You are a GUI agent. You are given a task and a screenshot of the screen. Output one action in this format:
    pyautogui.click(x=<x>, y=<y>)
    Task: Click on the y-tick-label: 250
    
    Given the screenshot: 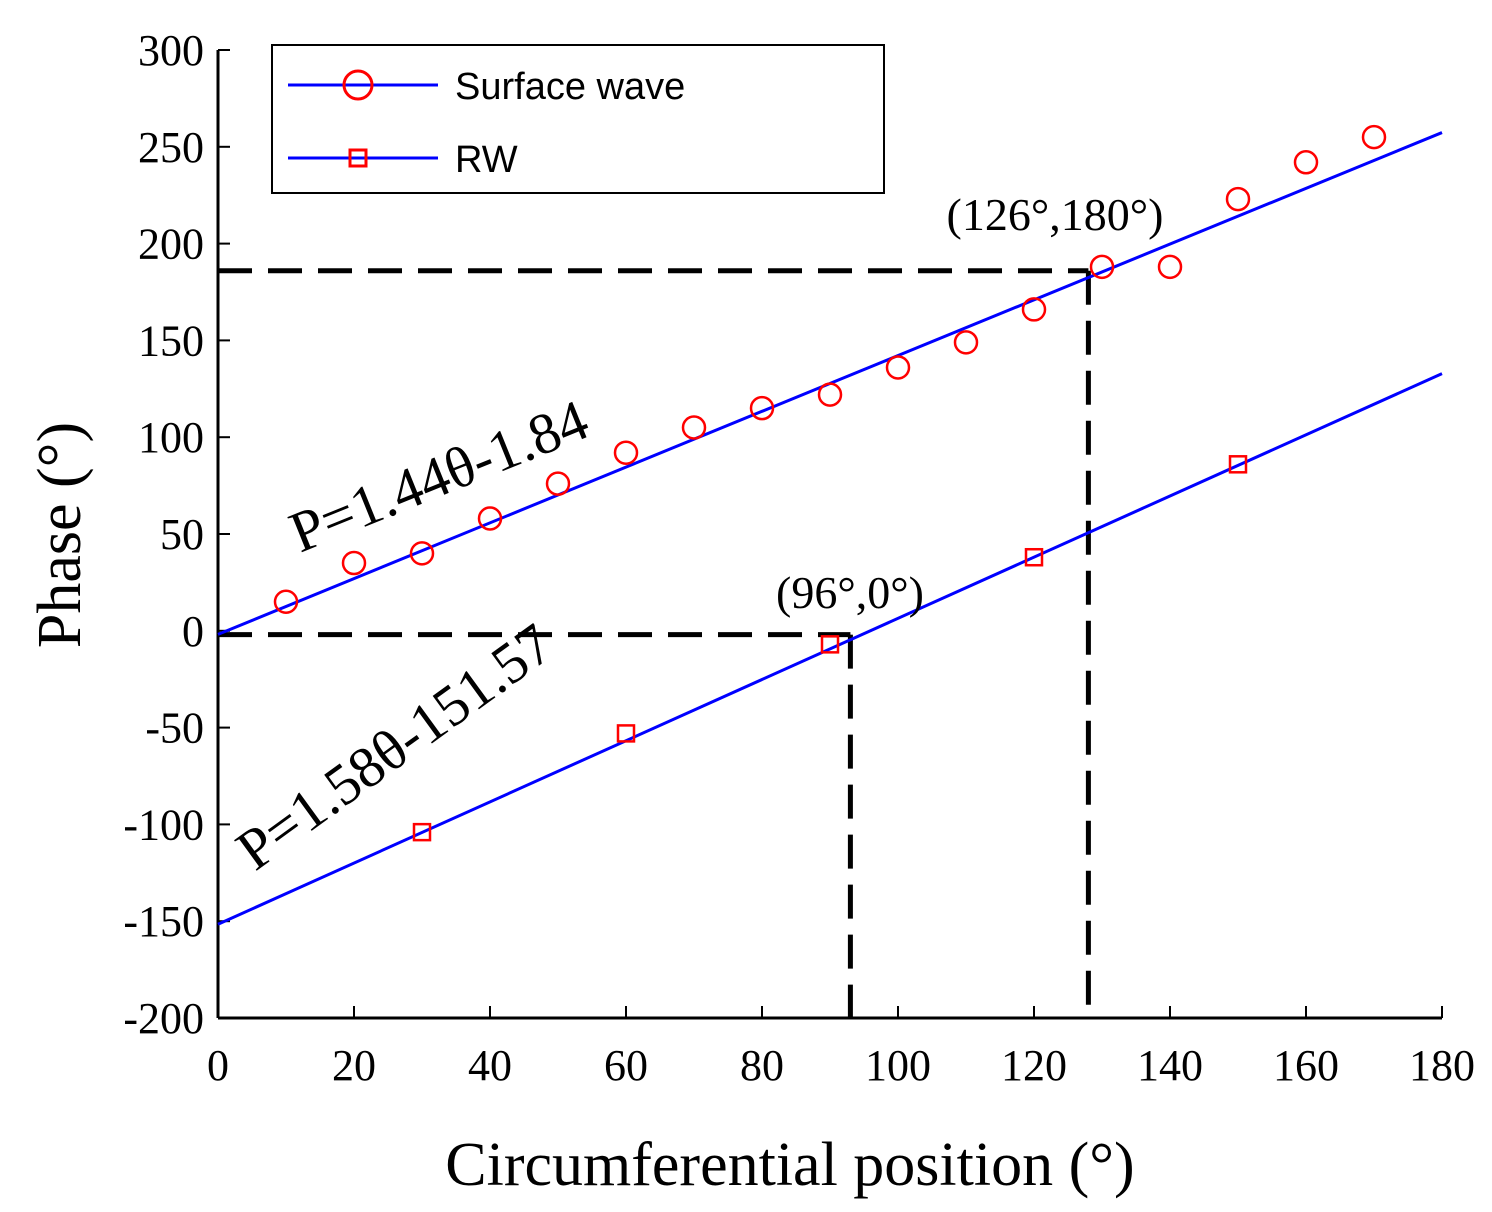 What is the action you would take?
    pyautogui.click(x=171, y=147)
    